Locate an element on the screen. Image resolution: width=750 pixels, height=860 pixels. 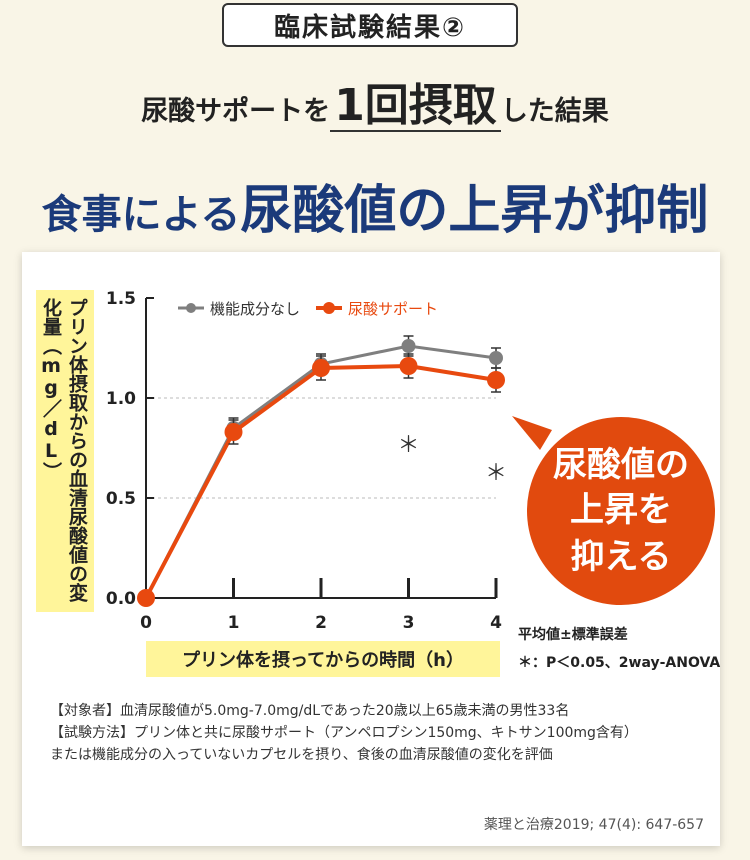
callout-bubble is located at coordinates (621, 511).